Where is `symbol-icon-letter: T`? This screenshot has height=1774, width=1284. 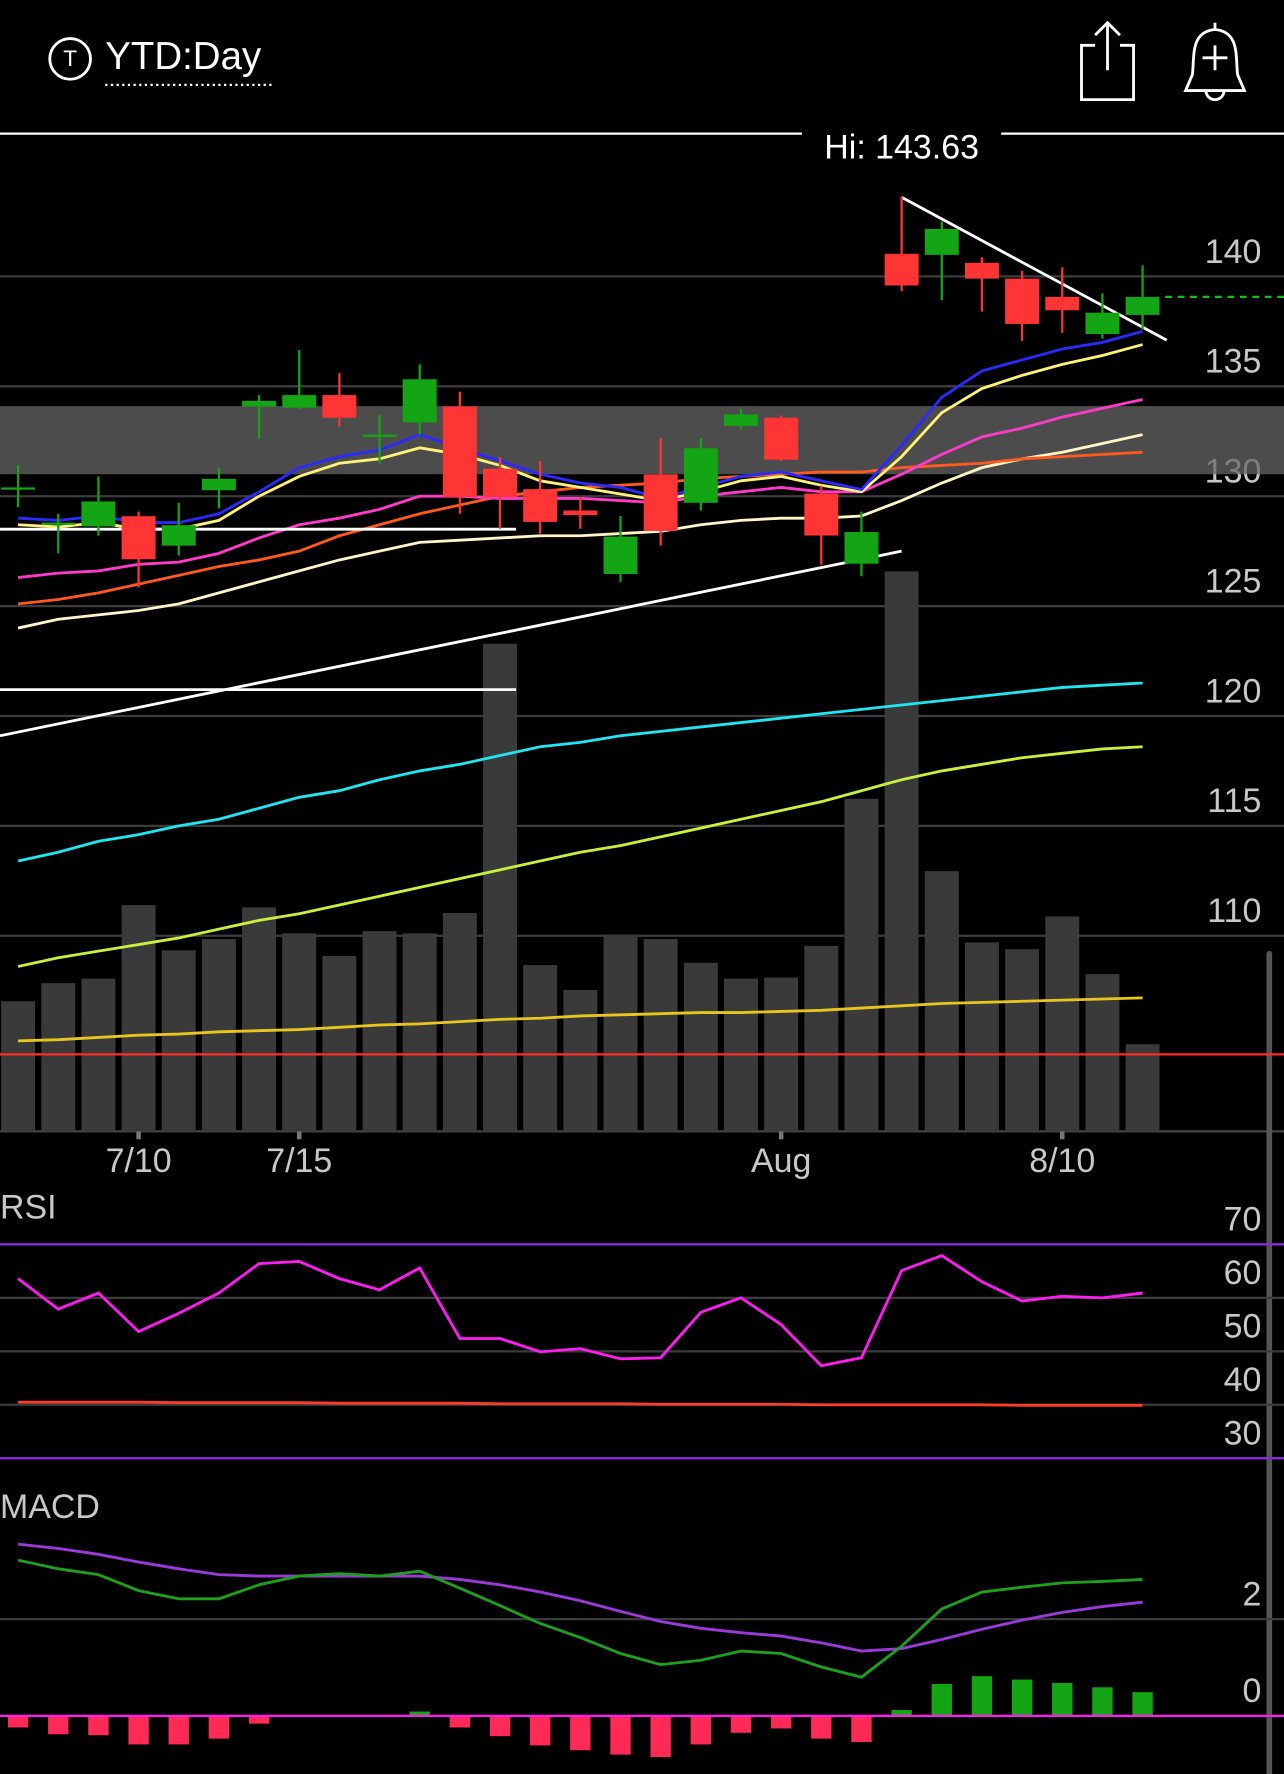 symbol-icon-letter: T is located at coordinates (70, 58).